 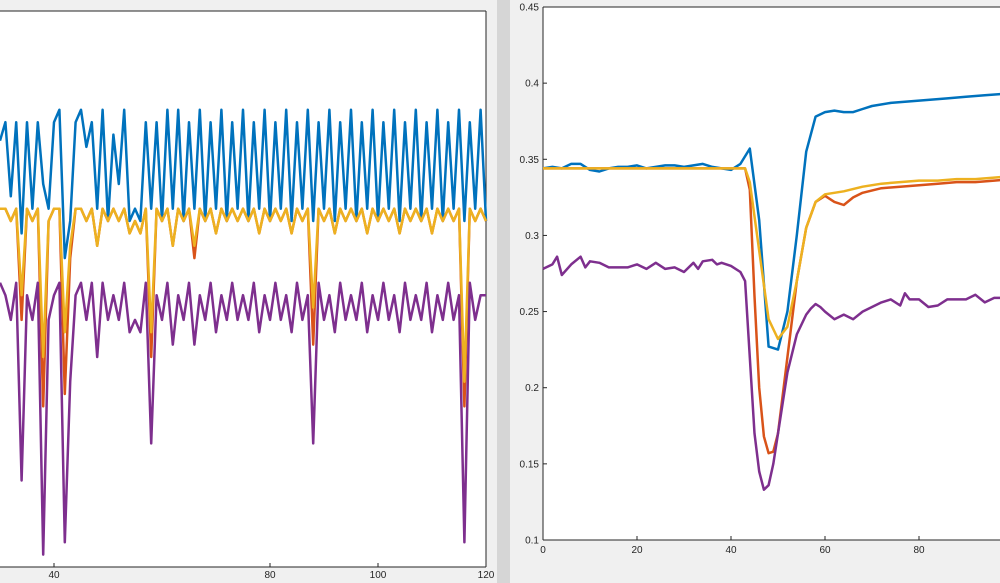 What do you see at coordinates (919, 550) in the screenshot?
I see `right-x-tick-label: 80` at bounding box center [919, 550].